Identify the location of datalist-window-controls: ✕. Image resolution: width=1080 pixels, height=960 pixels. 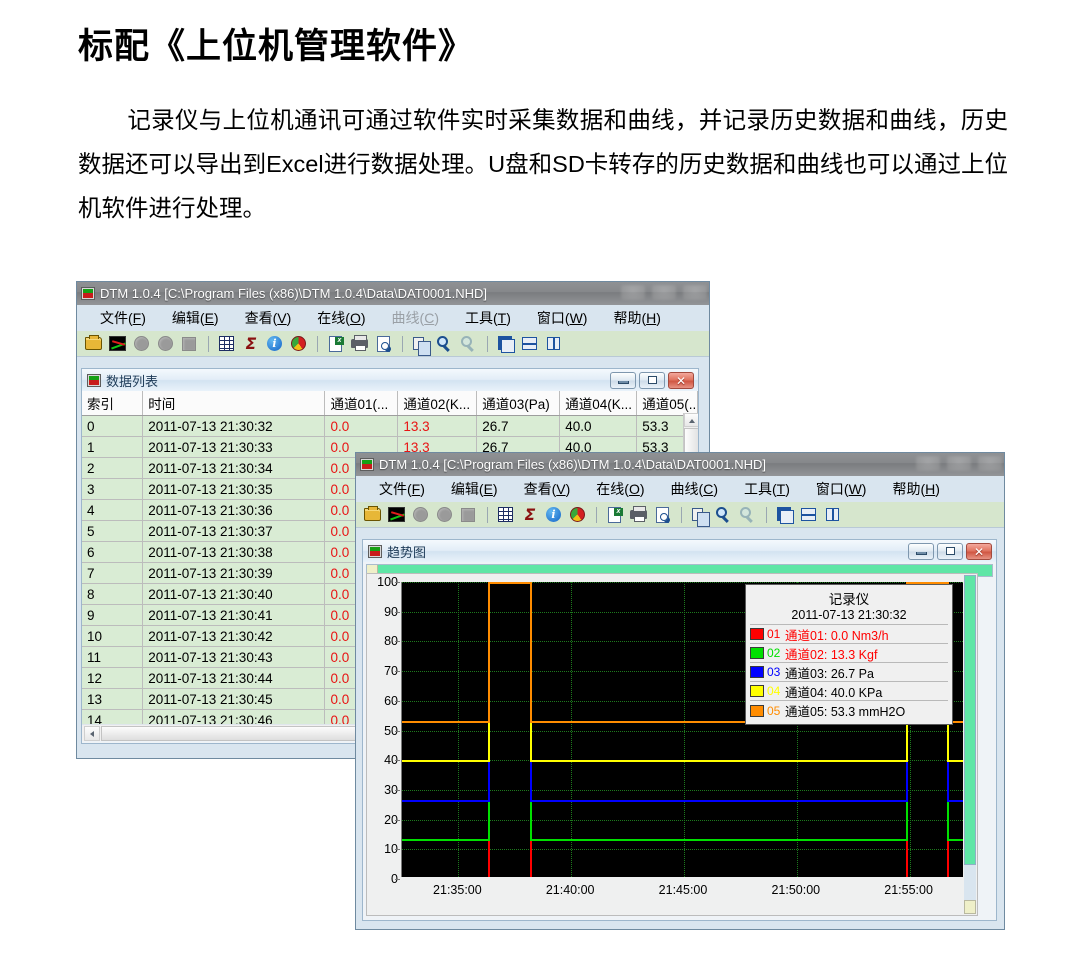
(653, 380).